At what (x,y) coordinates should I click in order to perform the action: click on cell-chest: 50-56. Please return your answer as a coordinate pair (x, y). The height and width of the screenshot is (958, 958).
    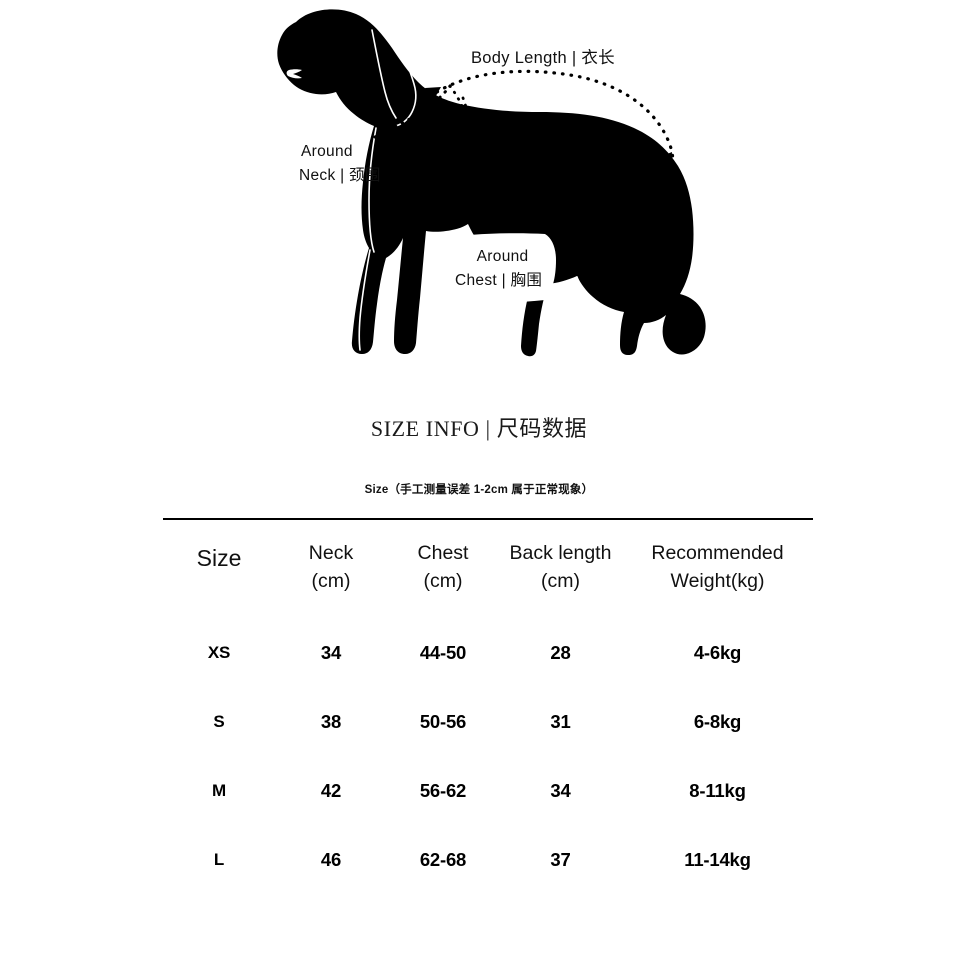
    Looking at the image, I should click on (443, 721).